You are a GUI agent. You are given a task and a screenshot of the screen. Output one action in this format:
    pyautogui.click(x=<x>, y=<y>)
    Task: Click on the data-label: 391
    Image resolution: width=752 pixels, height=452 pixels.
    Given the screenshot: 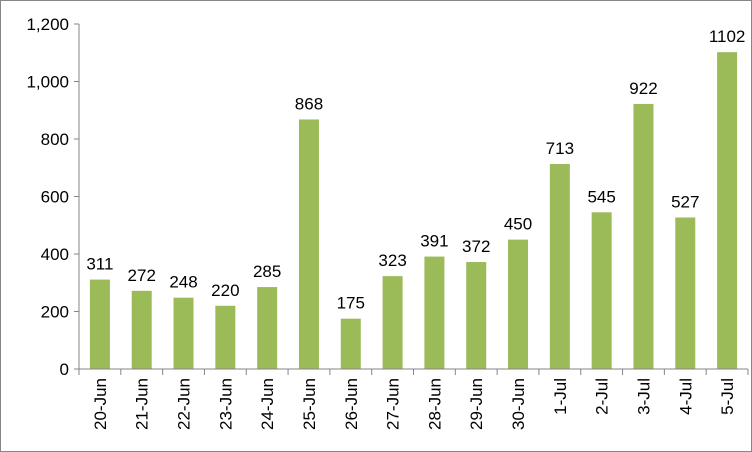 What is the action you would take?
    pyautogui.click(x=434, y=241)
    